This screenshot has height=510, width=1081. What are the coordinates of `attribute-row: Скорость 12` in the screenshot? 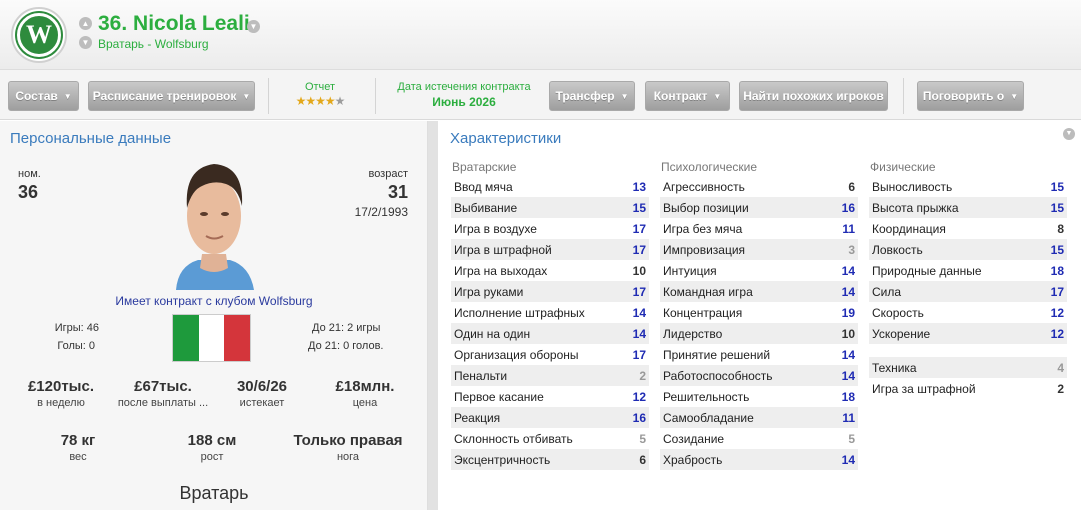 It's located at (968, 312).